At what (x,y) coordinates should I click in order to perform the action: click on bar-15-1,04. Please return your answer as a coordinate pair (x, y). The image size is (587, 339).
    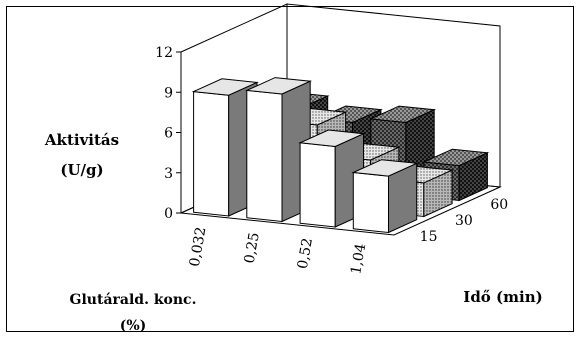
    Looking at the image, I should click on (385, 196).